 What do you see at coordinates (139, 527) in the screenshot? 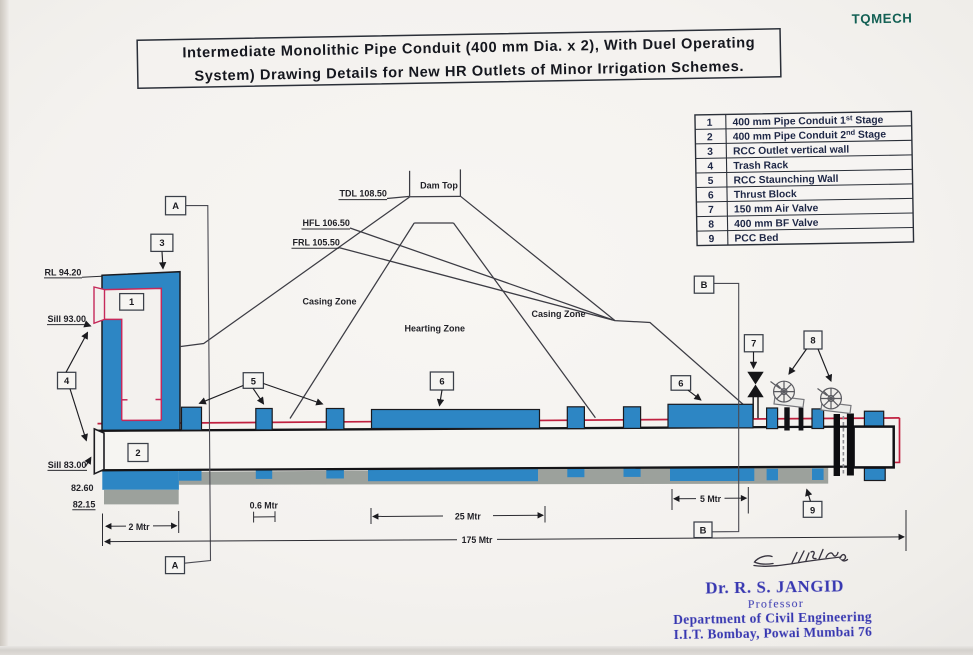
I see `svg-text: 2 Mtr` at bounding box center [139, 527].